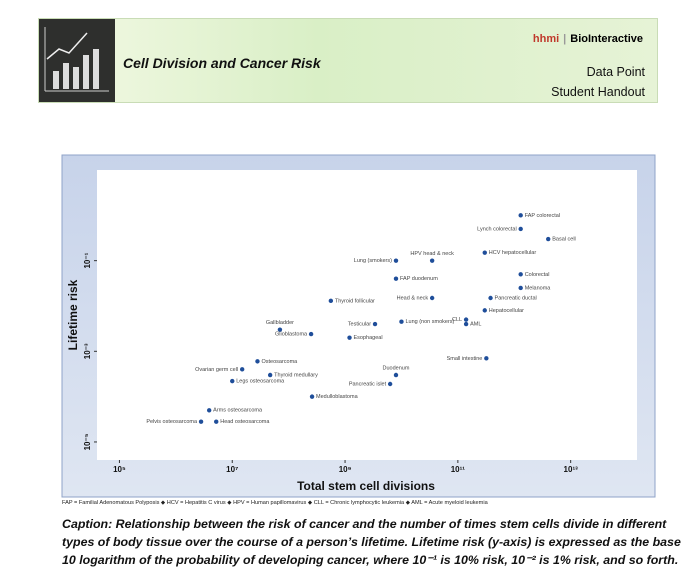  I want to click on brand-name: BioInteractive, so click(606, 39).